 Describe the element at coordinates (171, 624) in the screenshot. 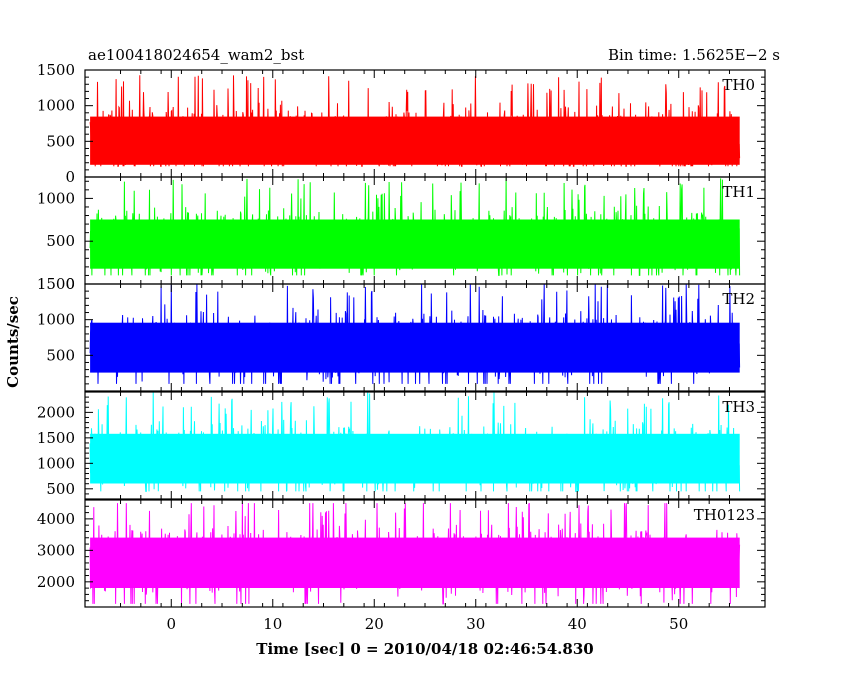

I see `x-tick-label: 0` at that location.